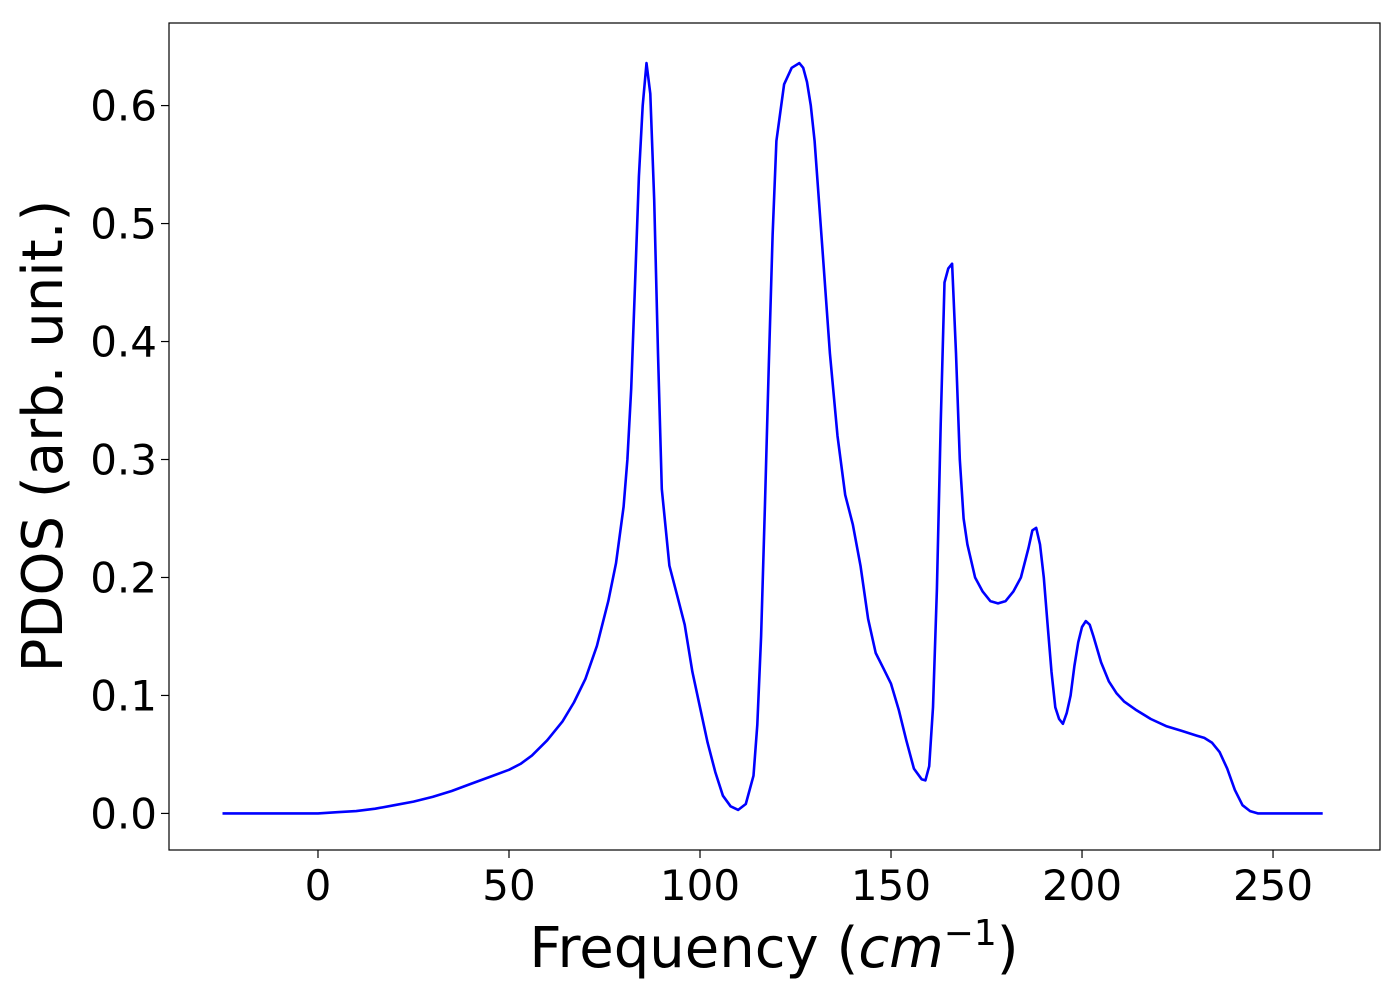 The height and width of the screenshot is (1000, 1400). What do you see at coordinates (700, 885) in the screenshot?
I see `x-tick-label: 100` at bounding box center [700, 885].